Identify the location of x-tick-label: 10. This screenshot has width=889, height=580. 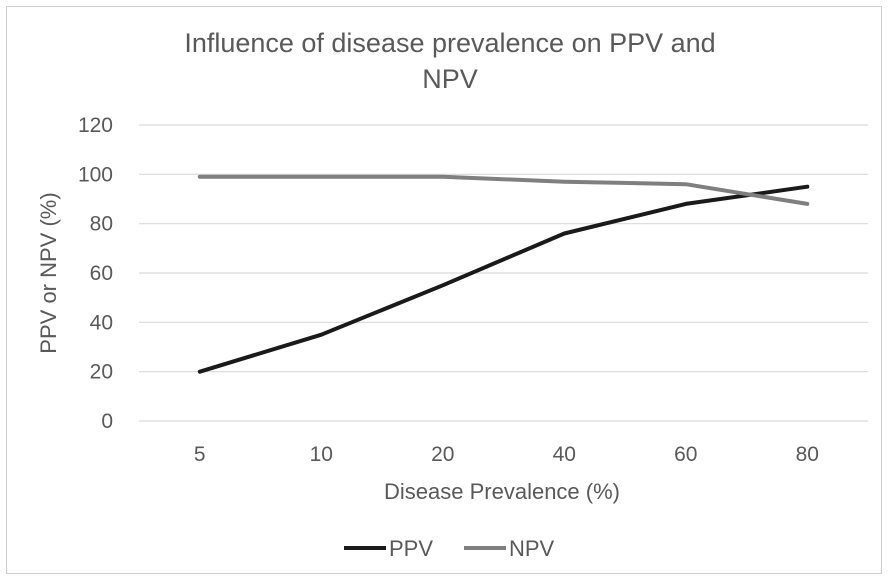
(321, 454).